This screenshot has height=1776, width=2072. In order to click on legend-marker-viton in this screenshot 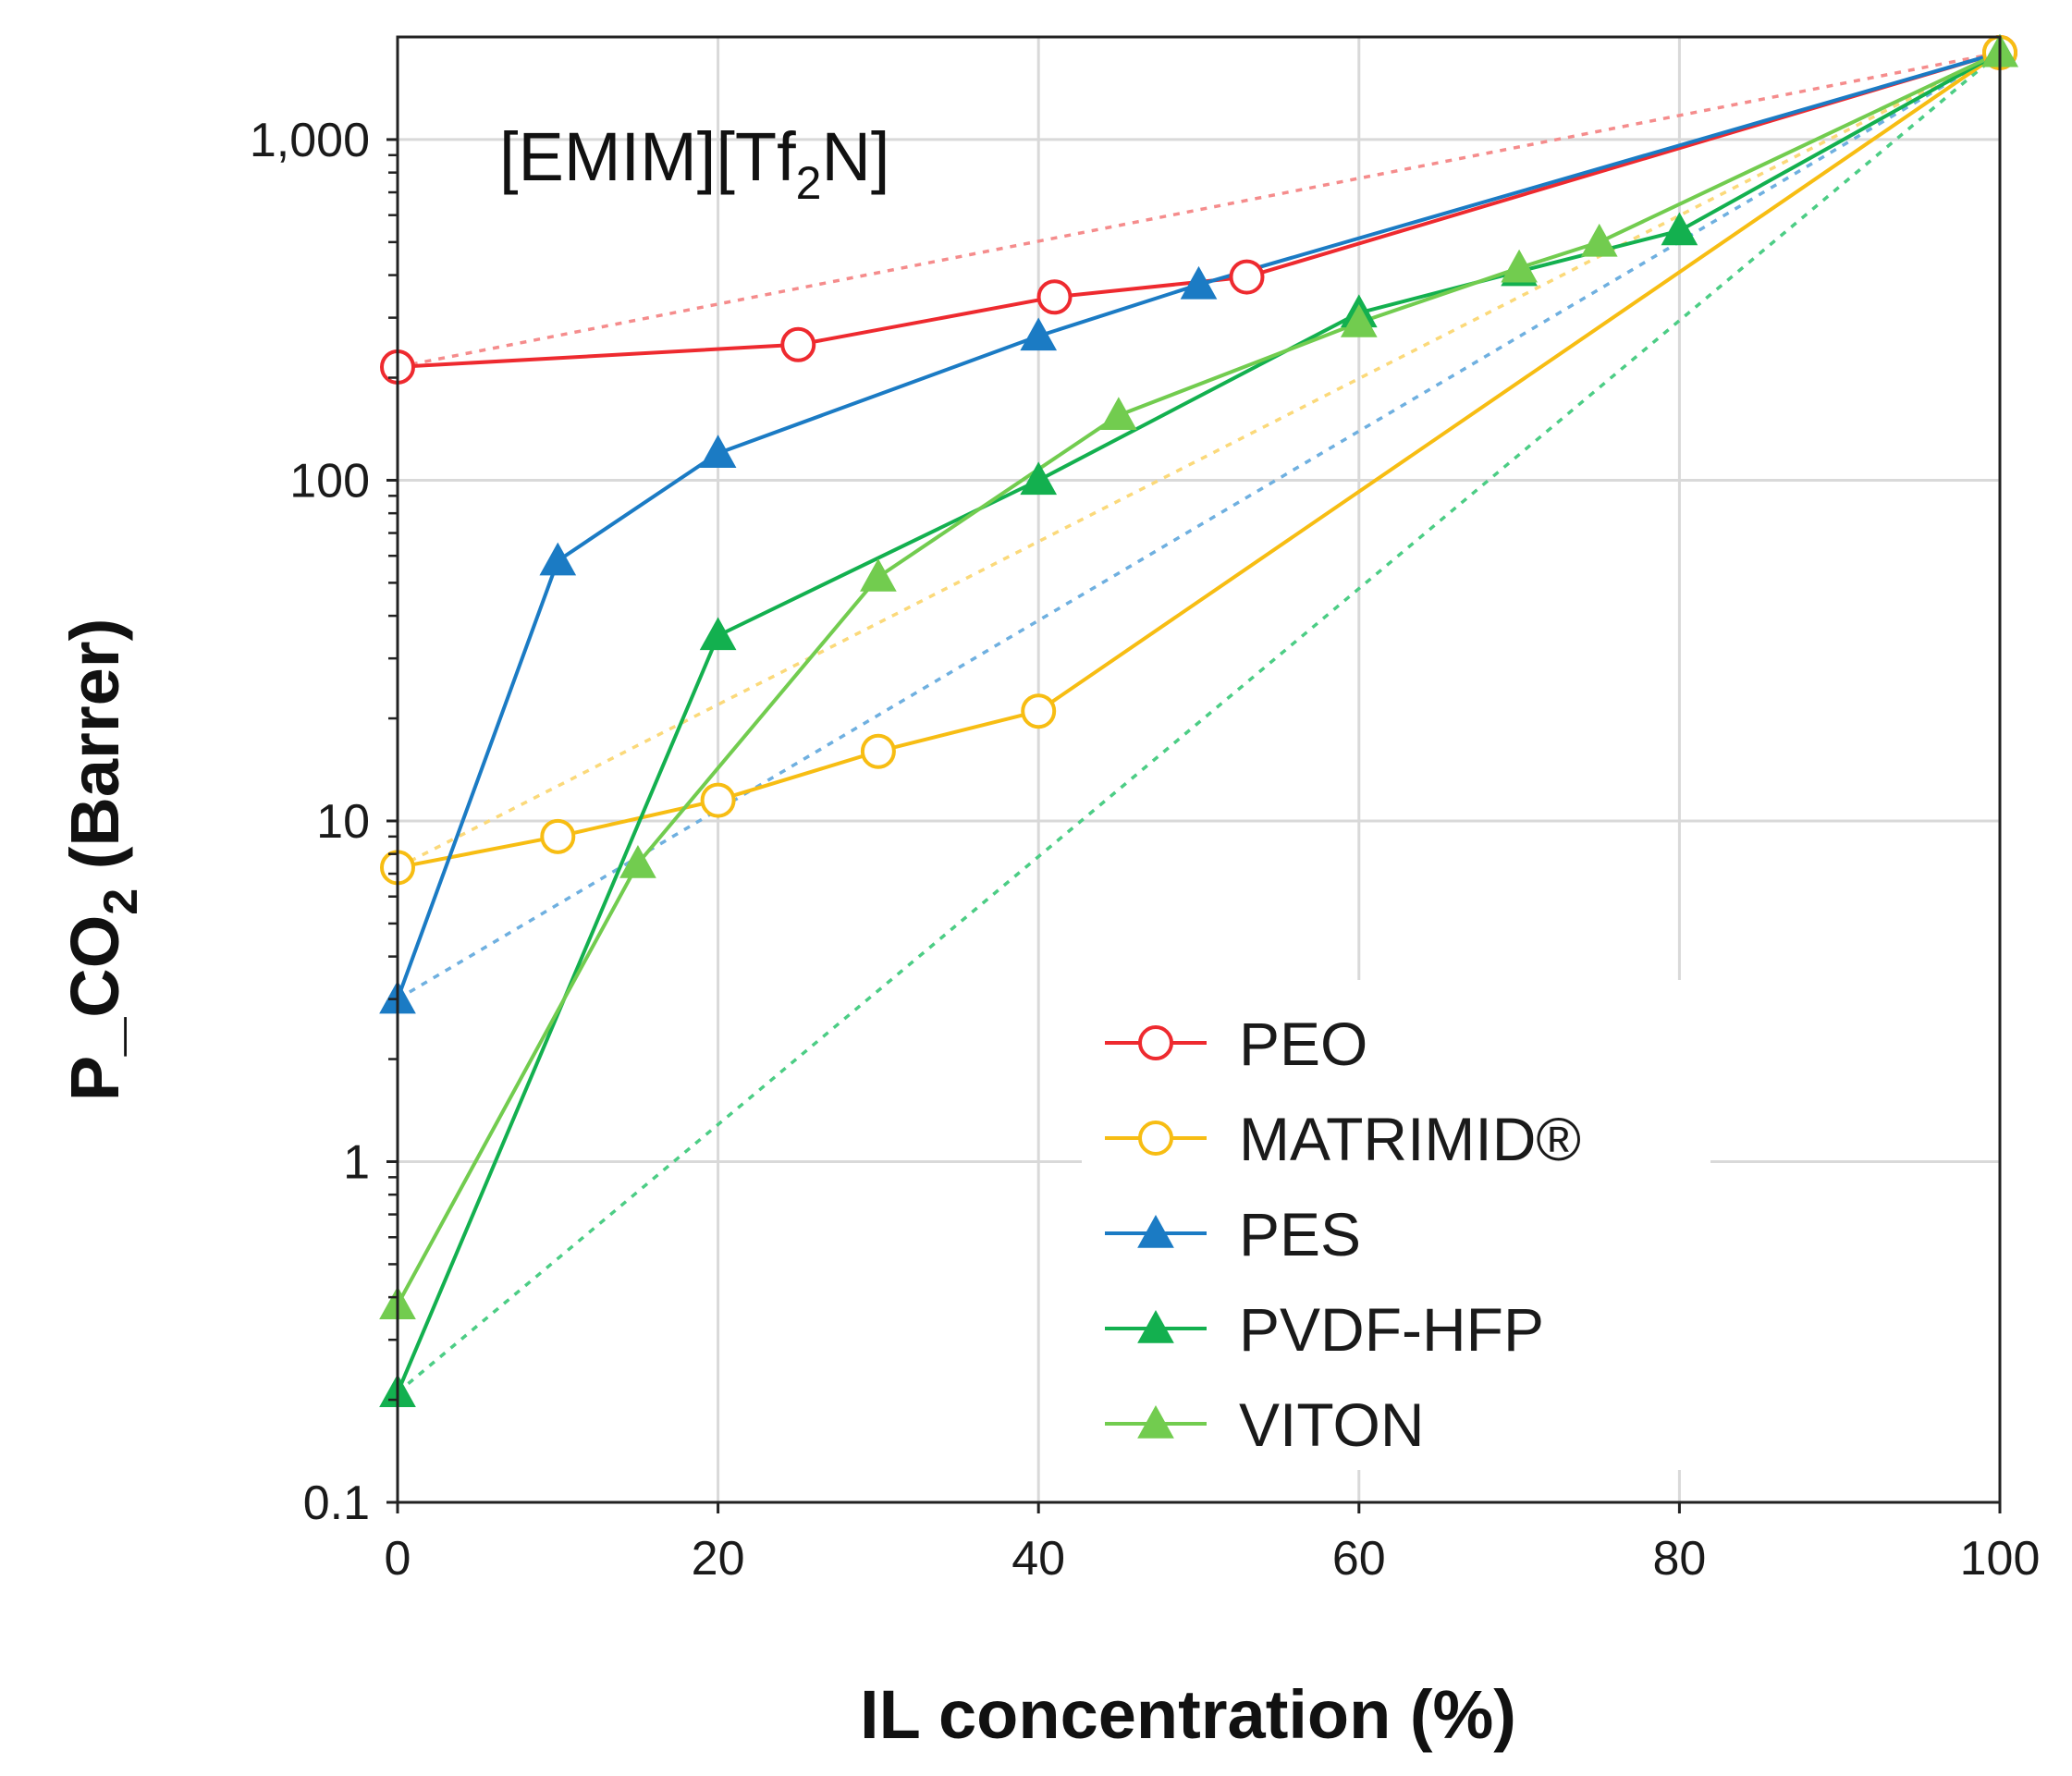, I will do `click(1155, 1421)`.